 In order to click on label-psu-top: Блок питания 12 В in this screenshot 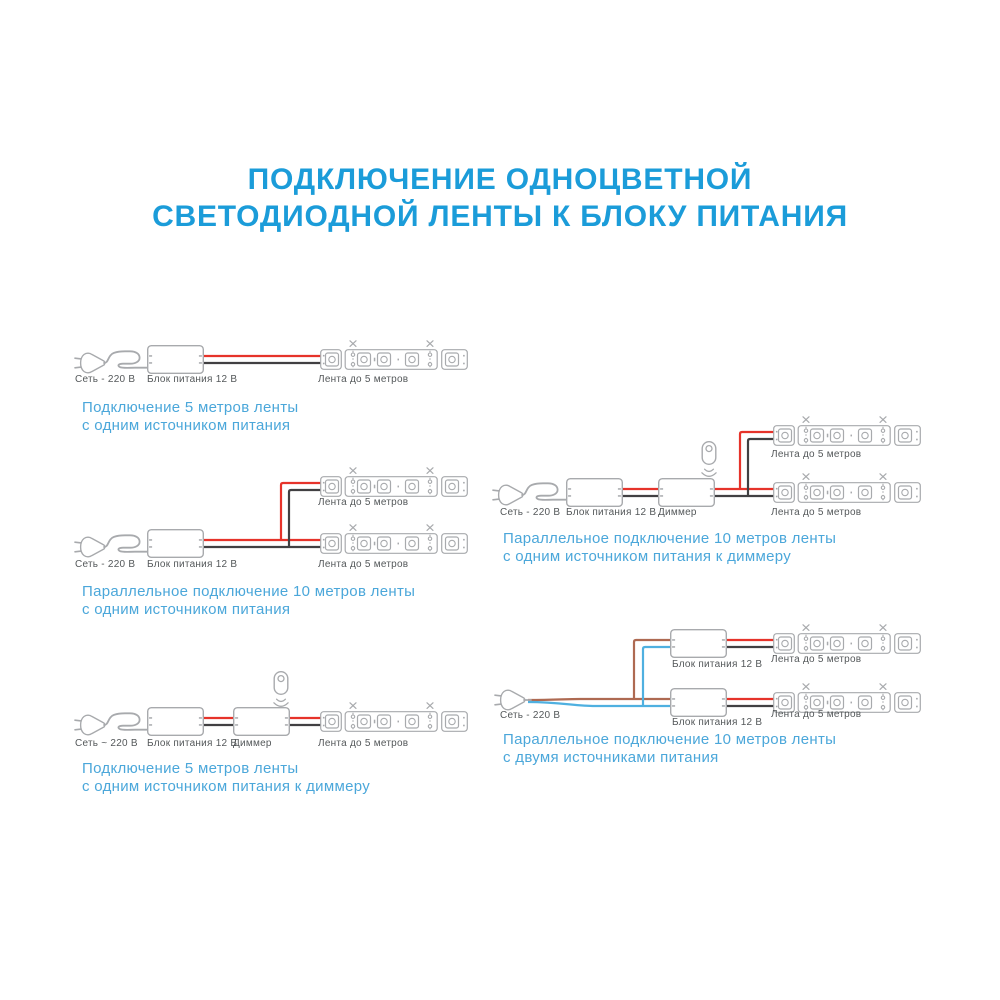, I will do `click(717, 664)`.